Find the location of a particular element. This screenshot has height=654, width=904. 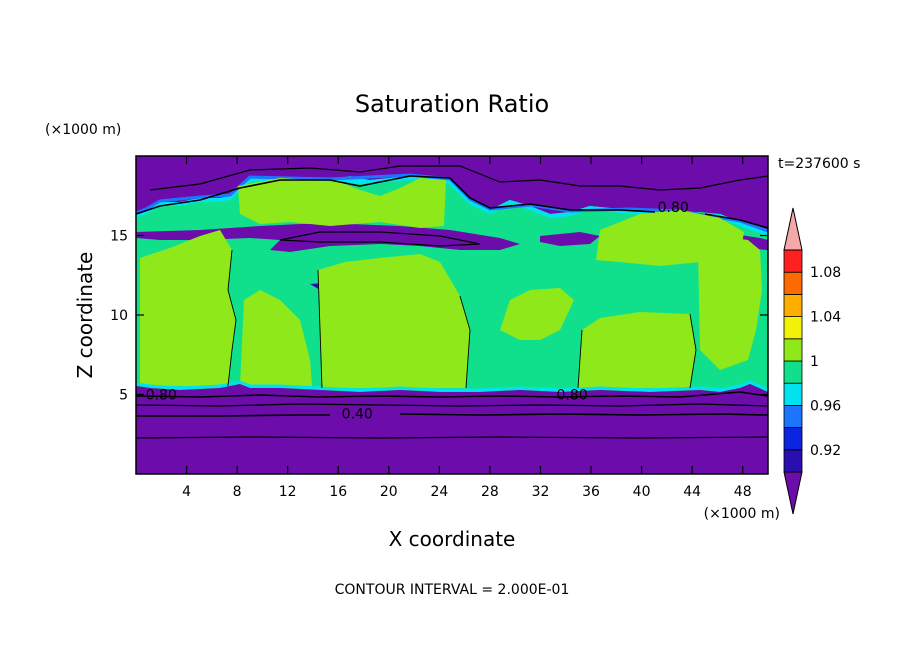

colorbar-tick-label: 0.92 is located at coordinates (825, 451).